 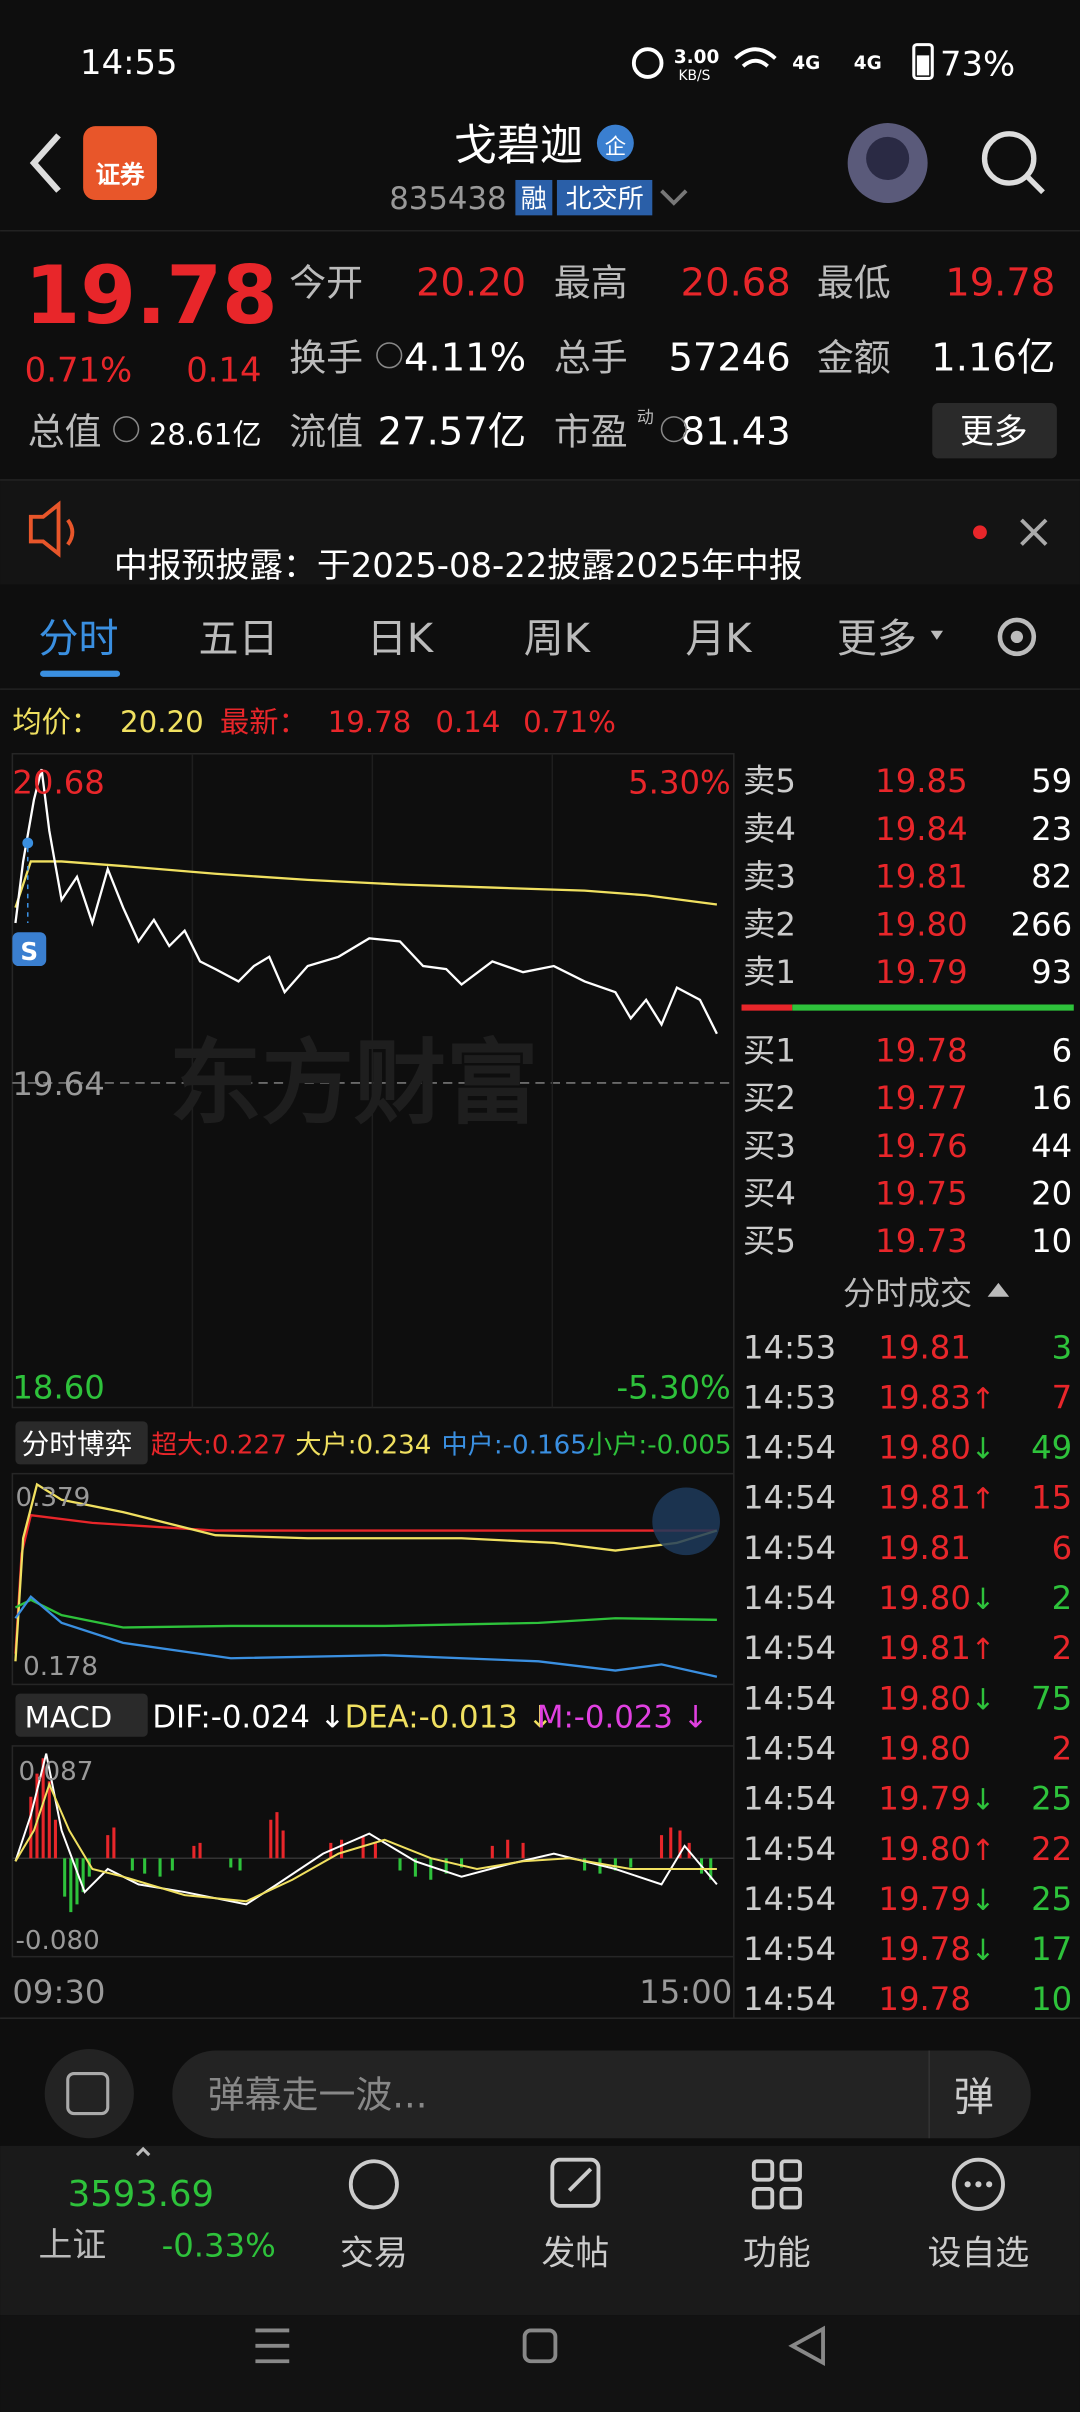 What do you see at coordinates (591, 282) in the screenshot?
I see `field-label: 最高` at bounding box center [591, 282].